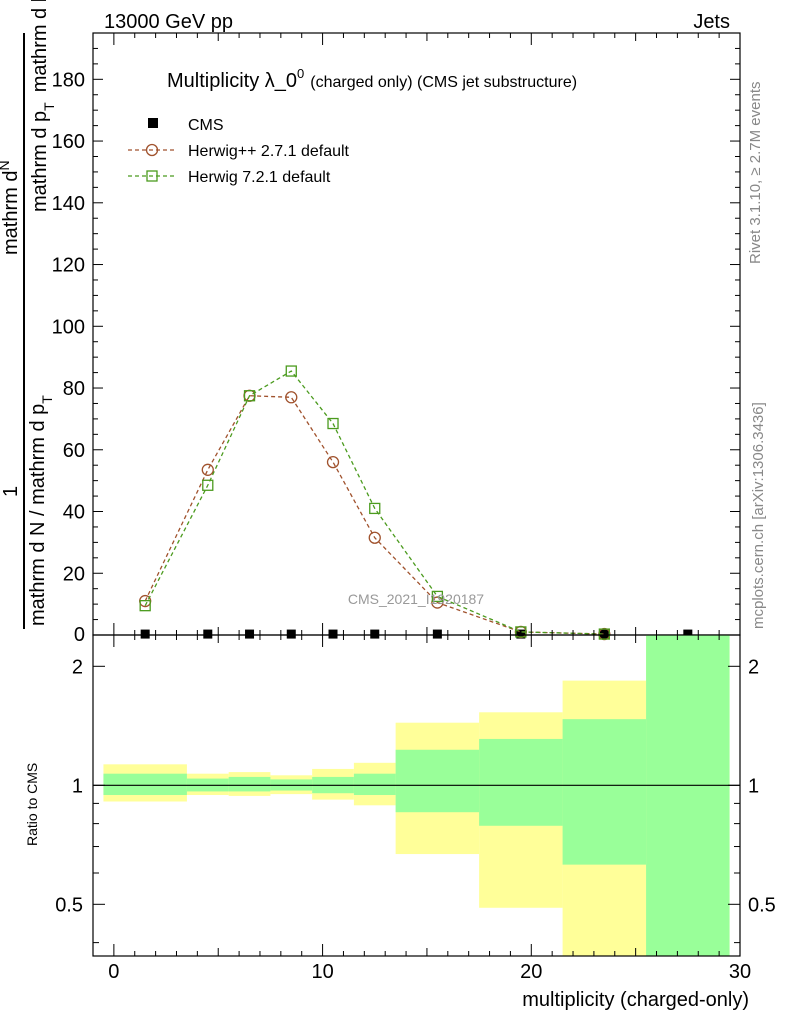 Image resolution: width=786 pixels, height=1024 pixels. I want to click on main-y-tick-label: 60, so click(74, 451).